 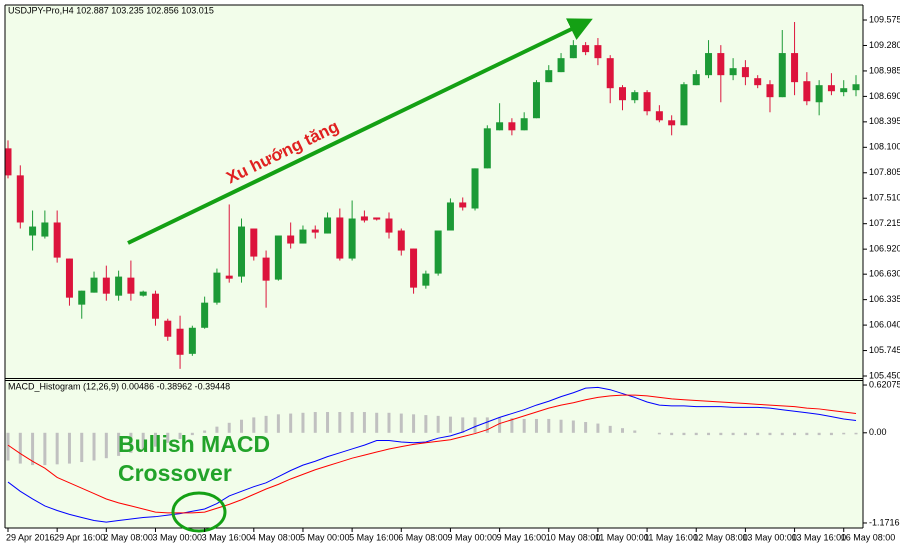 What do you see at coordinates (884, 223) in the screenshot?
I see `y-tick-label: 107.215` at bounding box center [884, 223].